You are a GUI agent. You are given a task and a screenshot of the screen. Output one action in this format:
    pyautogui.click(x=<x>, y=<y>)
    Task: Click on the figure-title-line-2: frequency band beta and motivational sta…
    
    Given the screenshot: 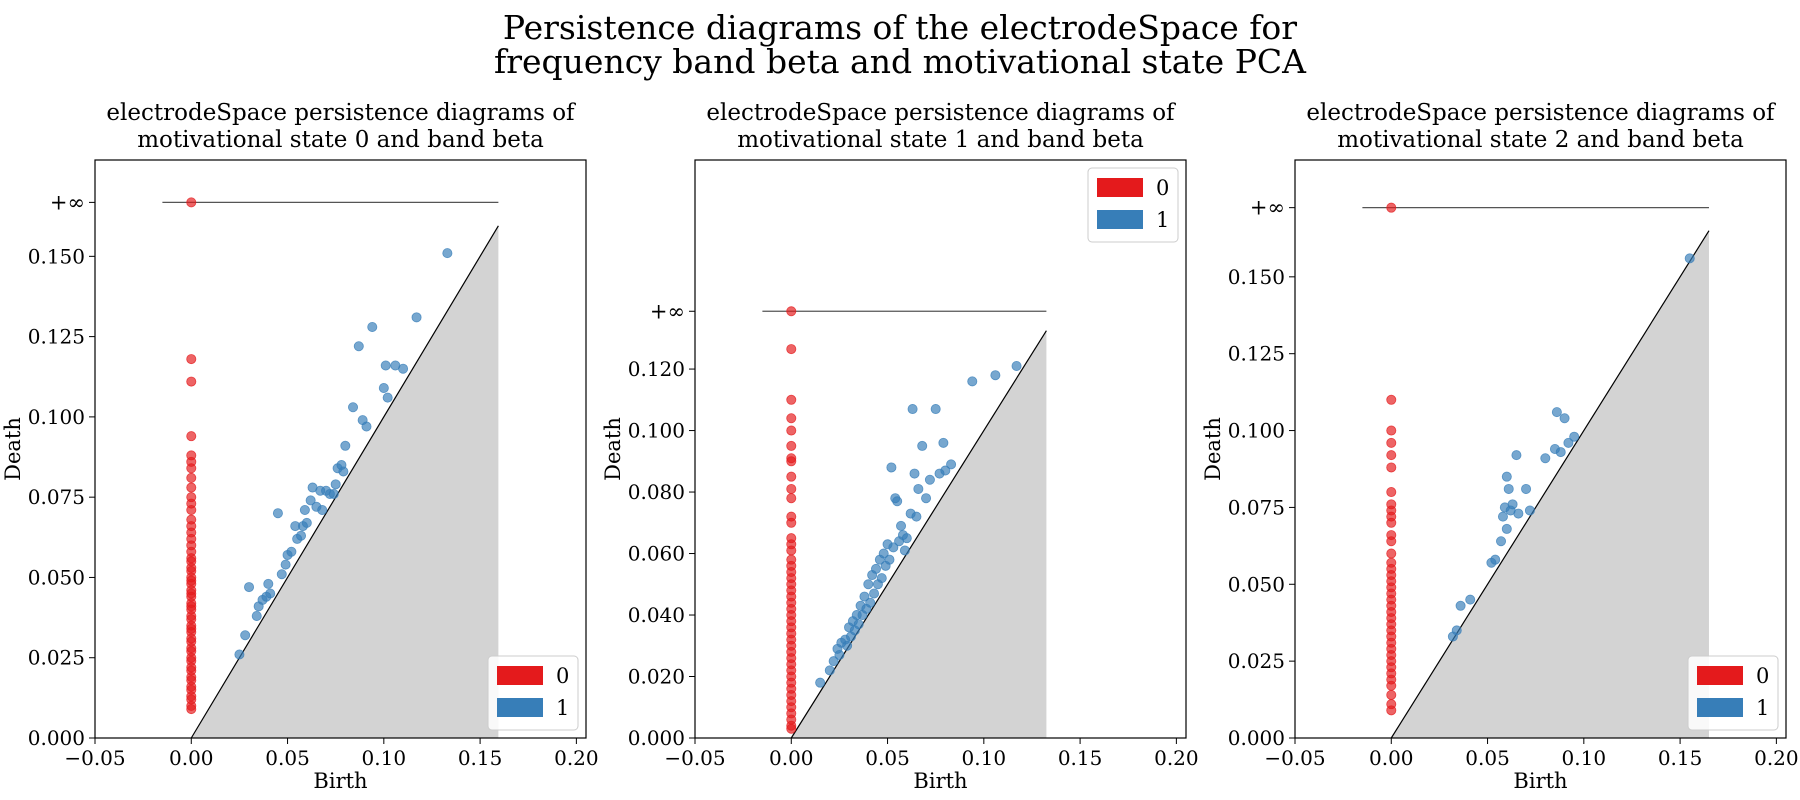 What is the action you would take?
    pyautogui.click(x=900, y=61)
    